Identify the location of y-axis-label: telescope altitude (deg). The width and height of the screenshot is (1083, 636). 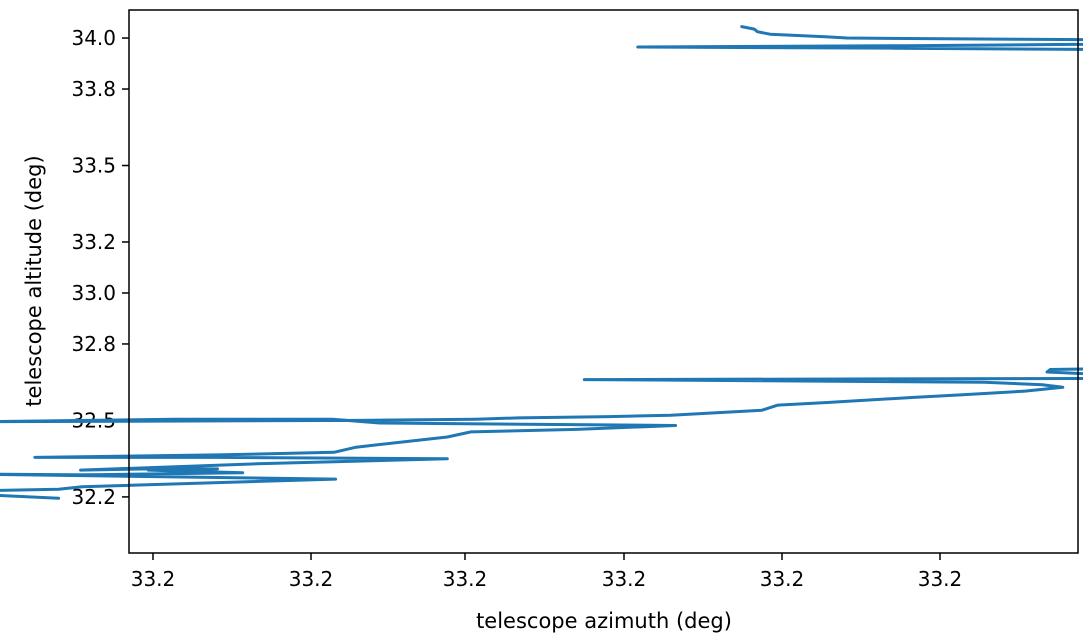
(34, 280).